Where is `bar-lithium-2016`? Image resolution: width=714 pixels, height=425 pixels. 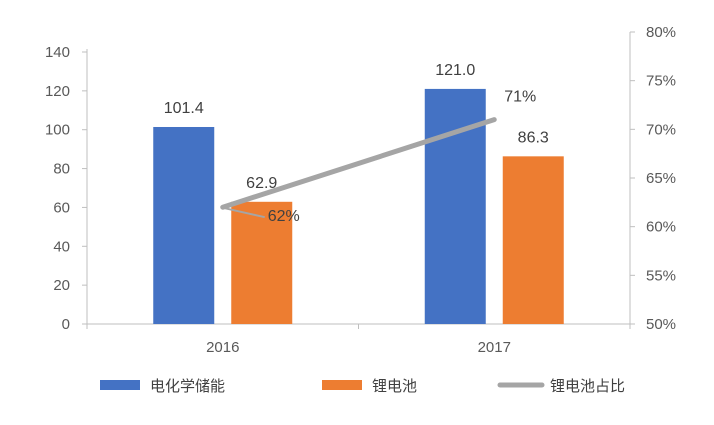 bar-lithium-2016 is located at coordinates (262, 262).